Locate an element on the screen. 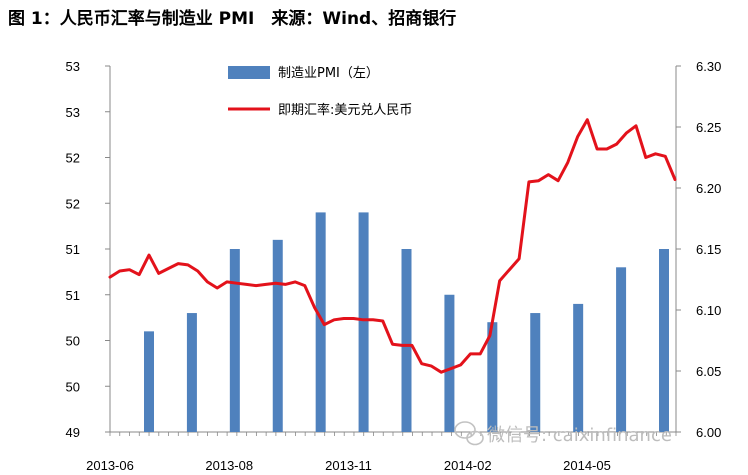 The width and height of the screenshot is (748, 475). x-axis-minor-ticks is located at coordinates (393, 434).